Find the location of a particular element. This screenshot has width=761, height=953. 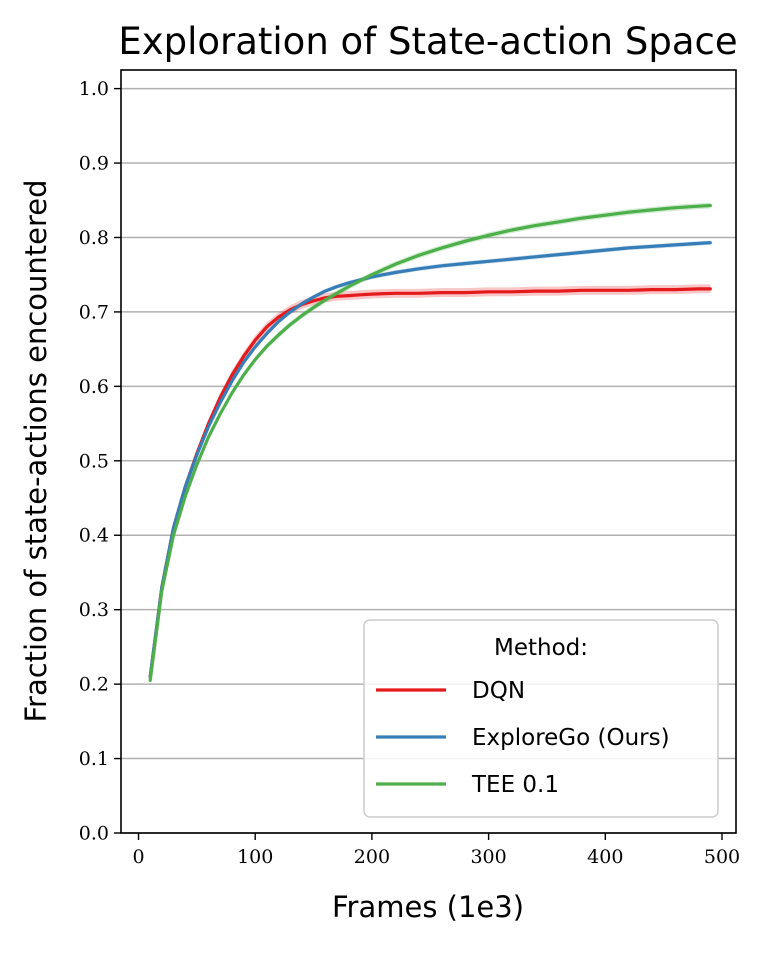

y-tick-label: 0.1 is located at coordinates (94, 759).